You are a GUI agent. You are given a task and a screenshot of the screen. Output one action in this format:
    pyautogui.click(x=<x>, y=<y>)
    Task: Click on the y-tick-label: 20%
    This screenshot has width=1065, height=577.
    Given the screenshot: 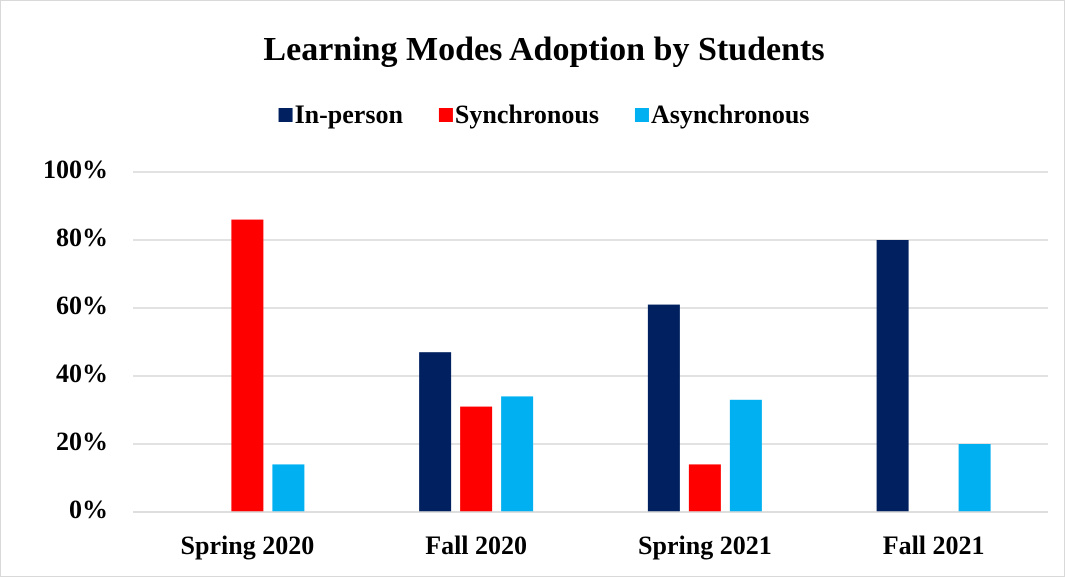 What is the action you would take?
    pyautogui.click(x=82, y=441)
    